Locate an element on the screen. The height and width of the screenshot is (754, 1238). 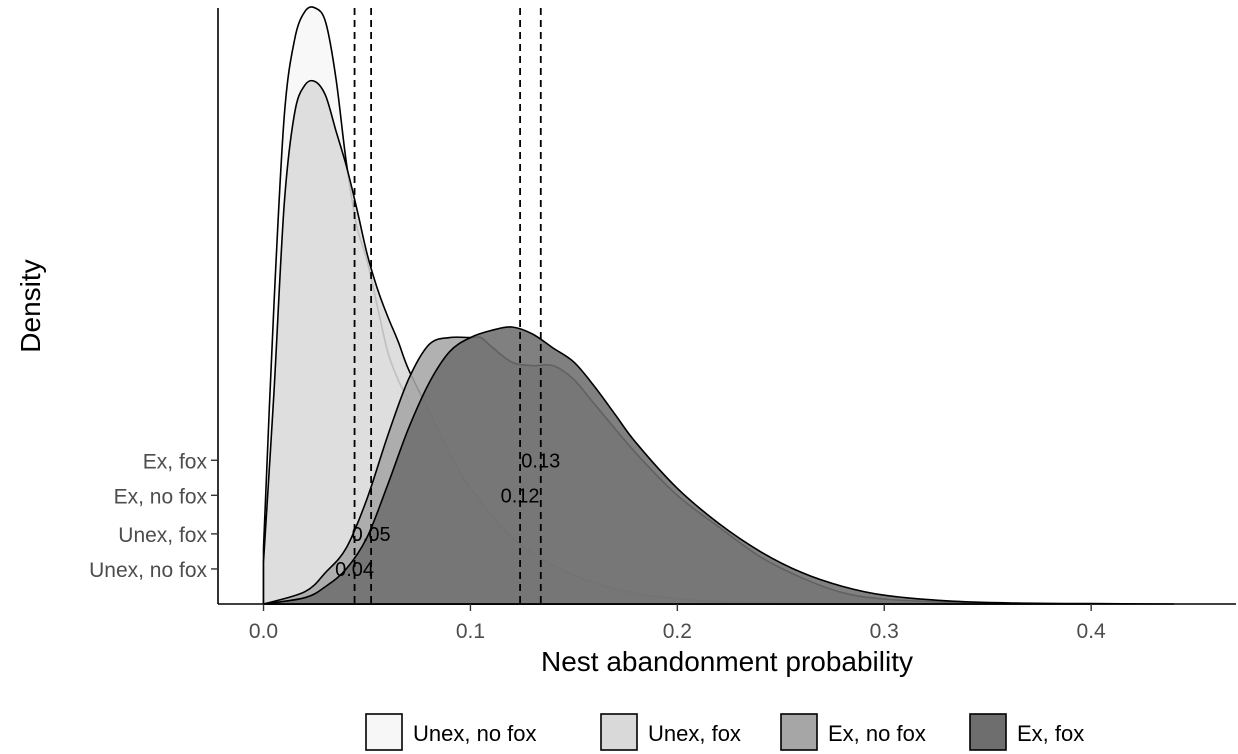
y-axis-title: Density is located at coordinates (30, 305).